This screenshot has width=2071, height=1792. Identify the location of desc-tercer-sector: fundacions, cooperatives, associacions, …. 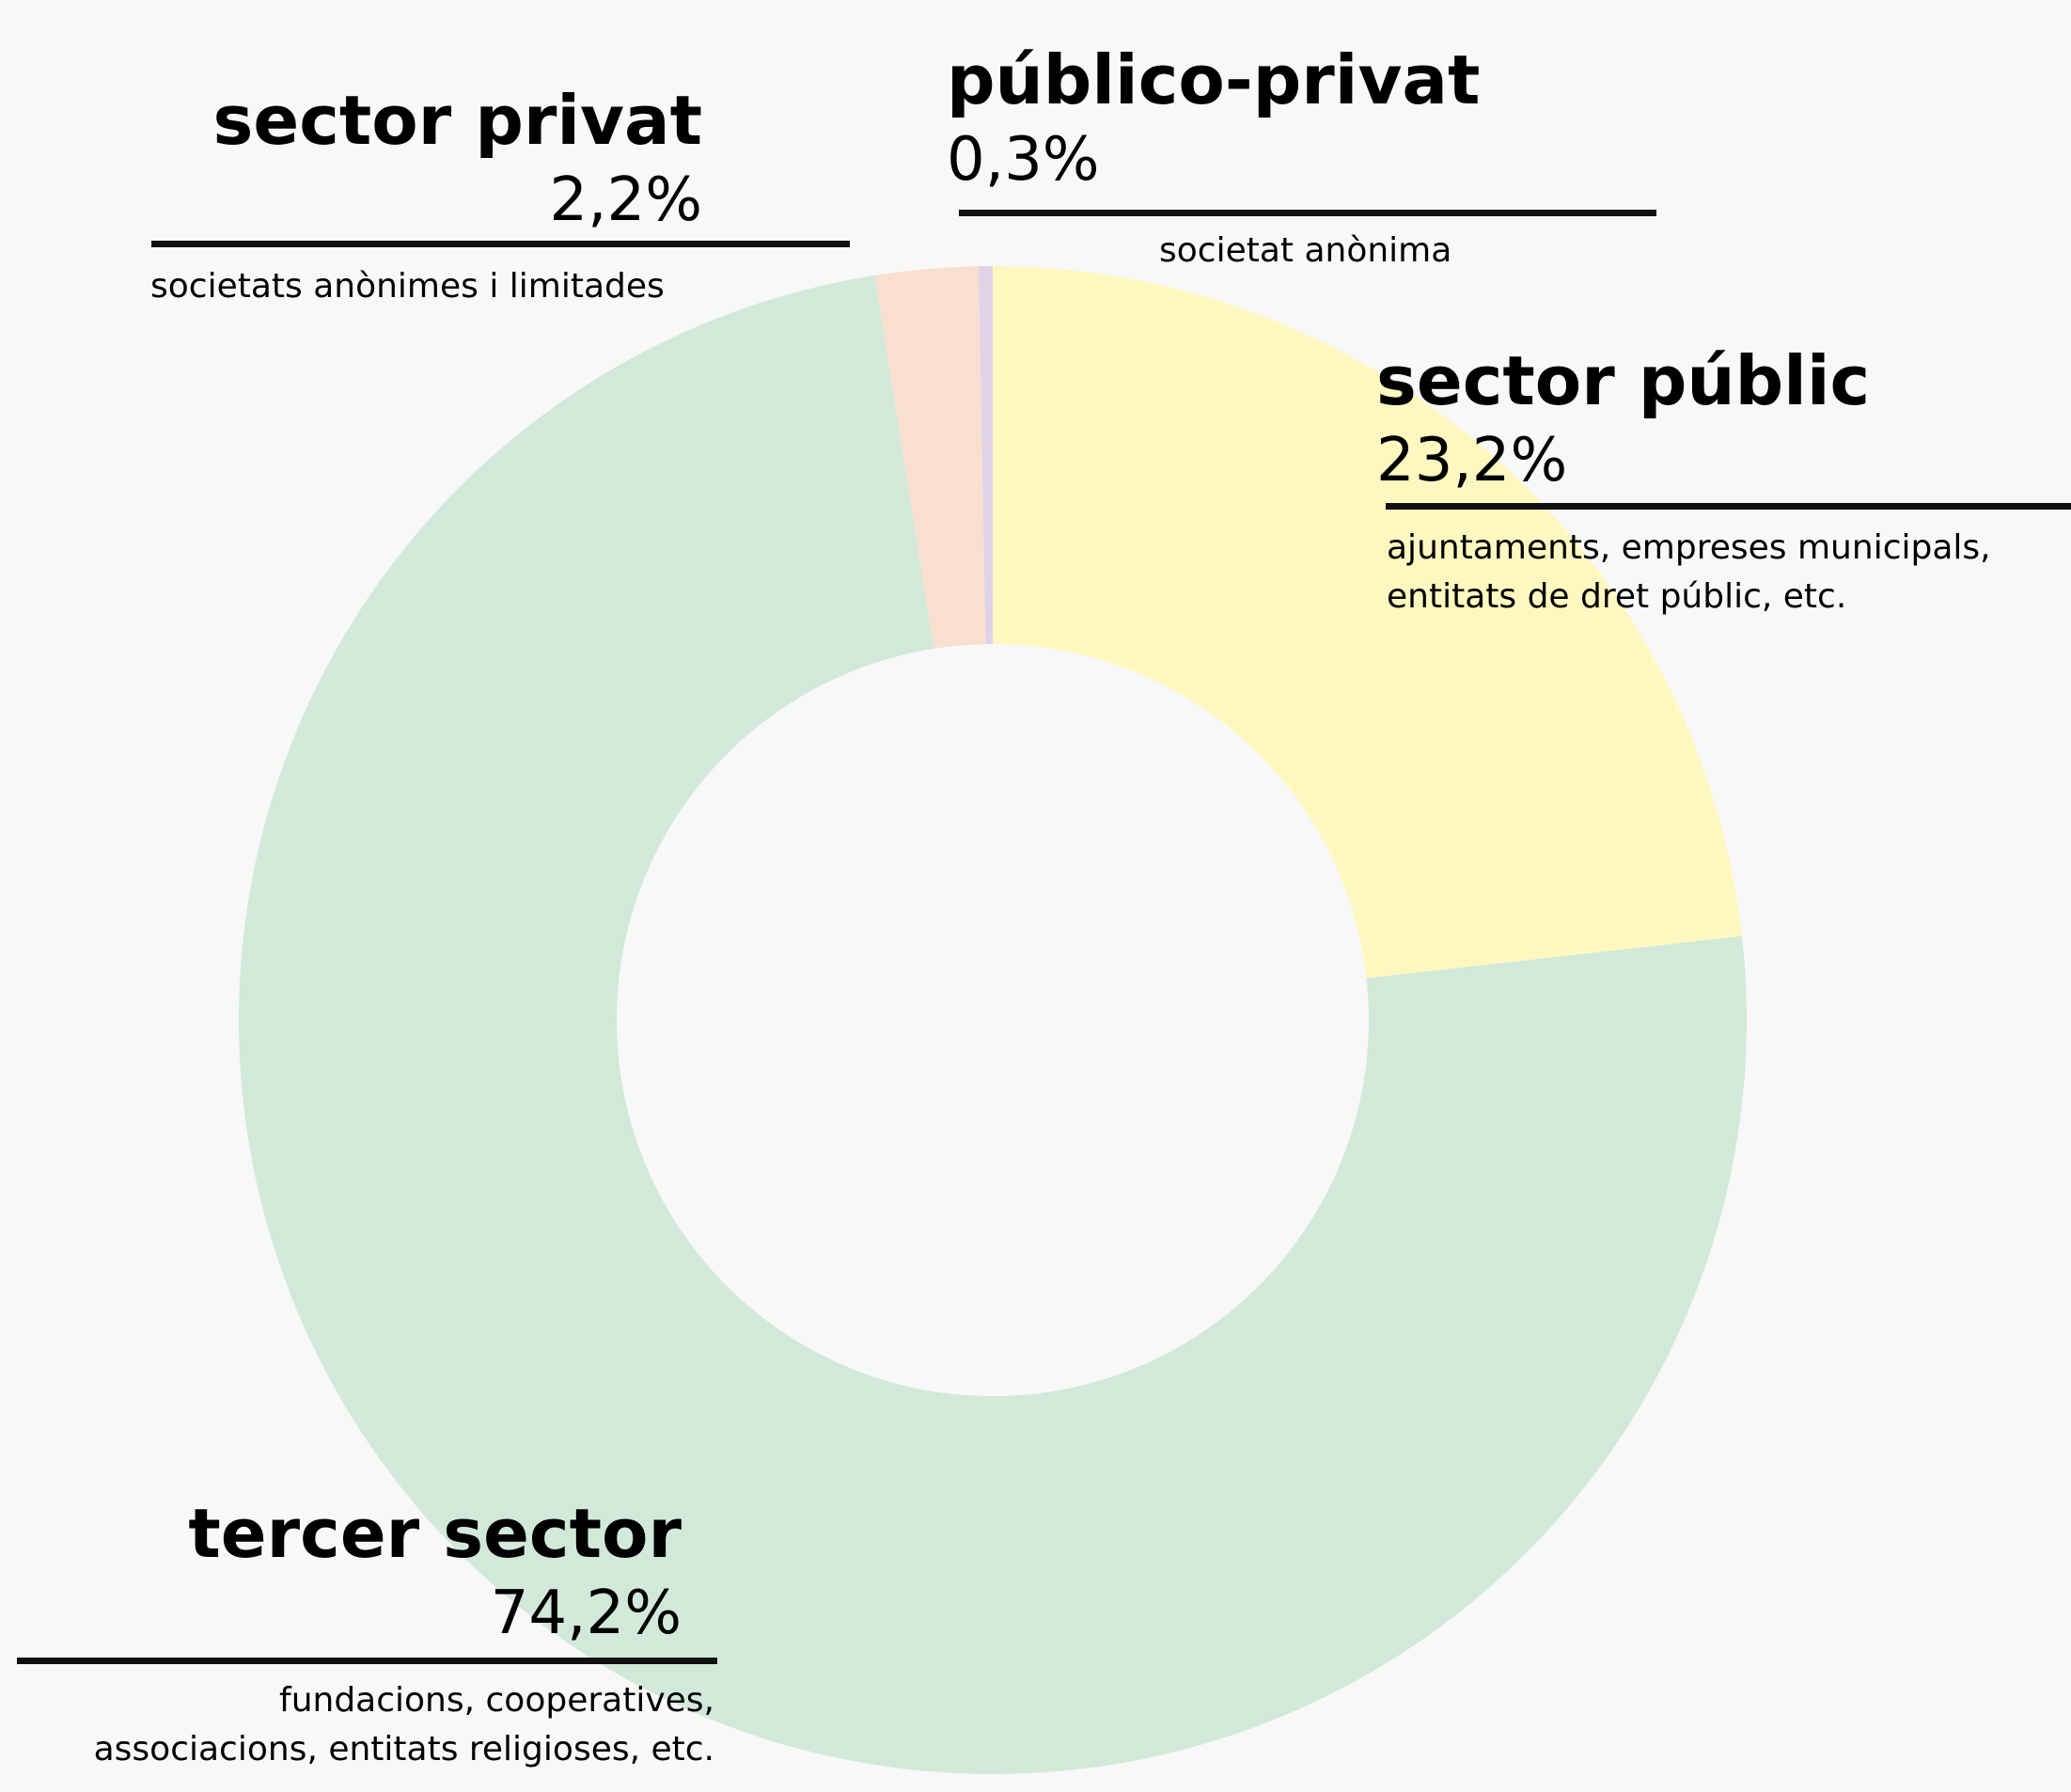
(366, 1725).